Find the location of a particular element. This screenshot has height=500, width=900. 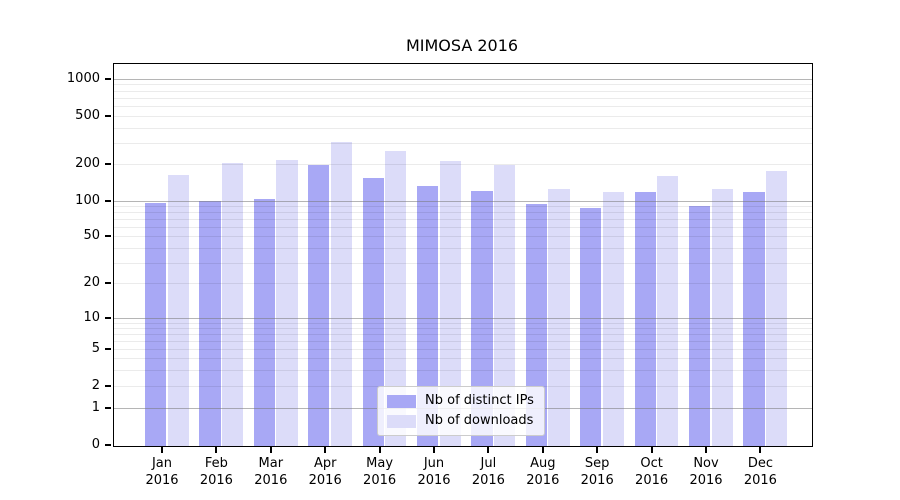

x-tick-dec is located at coordinates (760, 450).